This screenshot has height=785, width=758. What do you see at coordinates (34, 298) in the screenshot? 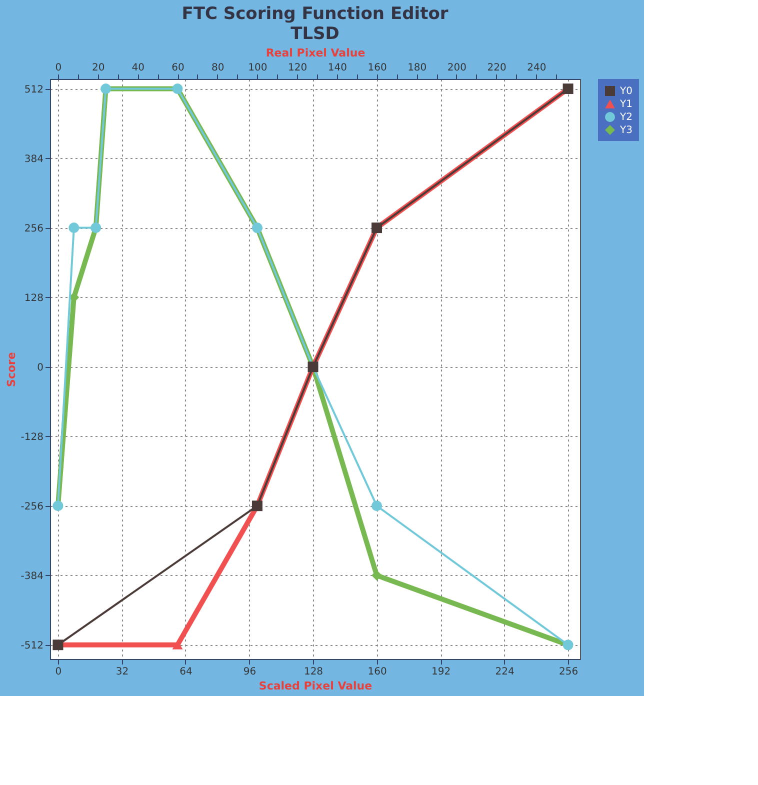
I see `y-tick-label: 128` at bounding box center [34, 298].